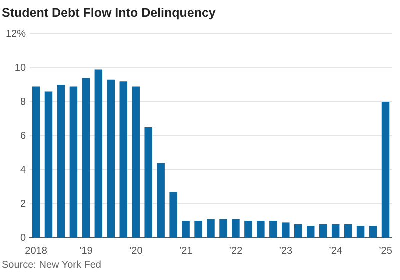 Image resolution: width=400 pixels, height=280 pixels. Describe the element at coordinates (23, 136) in the screenshot. I see `y-tick-label: 6` at that location.